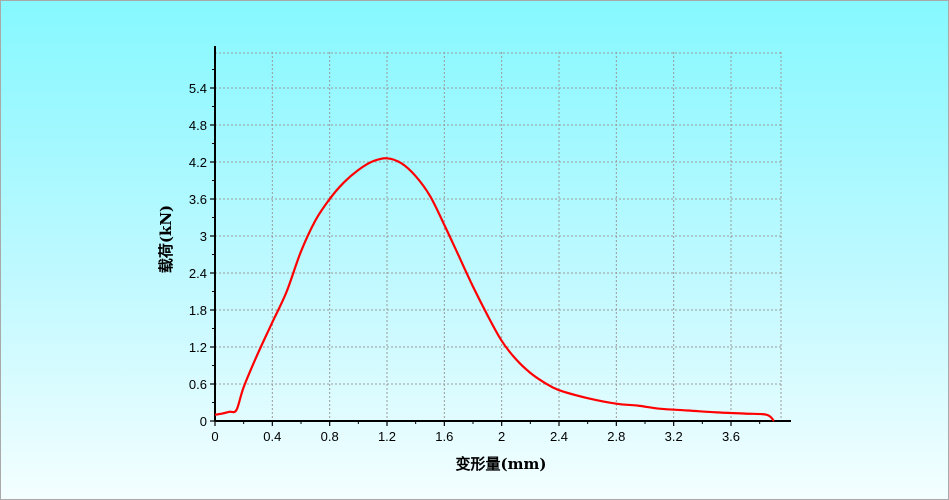 The image size is (949, 500). Describe the element at coordinates (198, 273) in the screenshot. I see `y-tick-label: 2.4` at that location.